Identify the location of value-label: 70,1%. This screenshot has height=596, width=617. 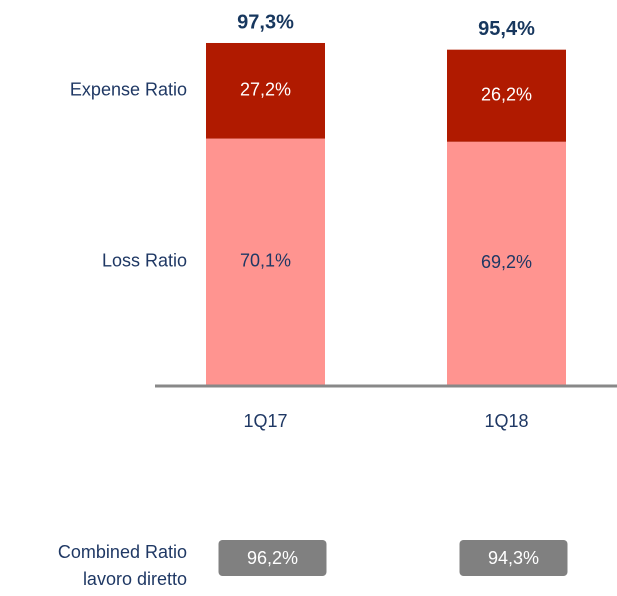
(265, 261).